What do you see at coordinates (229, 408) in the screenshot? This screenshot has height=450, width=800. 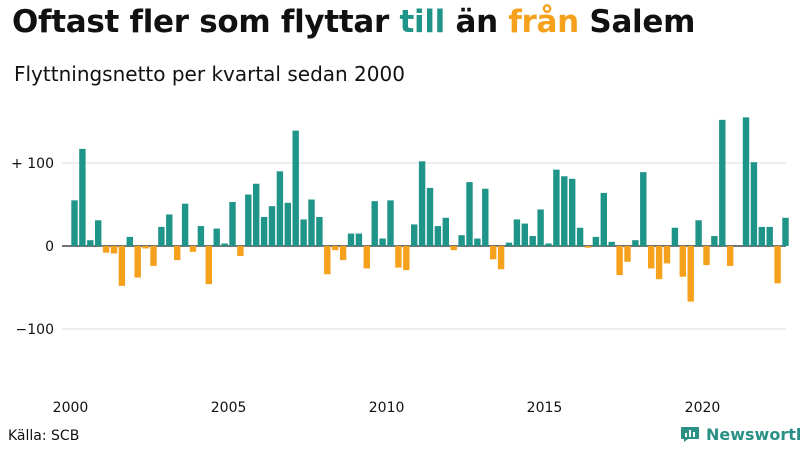 I see `x-tick-label-2005: 2005` at bounding box center [229, 408].